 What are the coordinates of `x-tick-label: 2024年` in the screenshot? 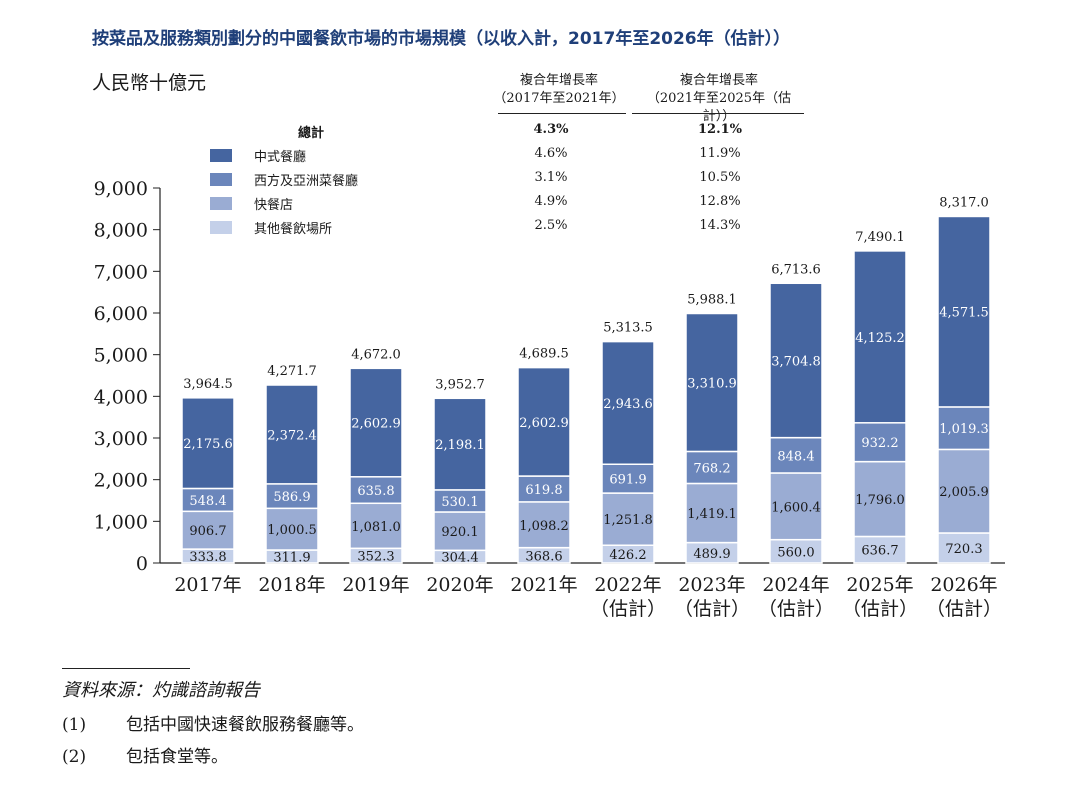 It's located at (795, 585).